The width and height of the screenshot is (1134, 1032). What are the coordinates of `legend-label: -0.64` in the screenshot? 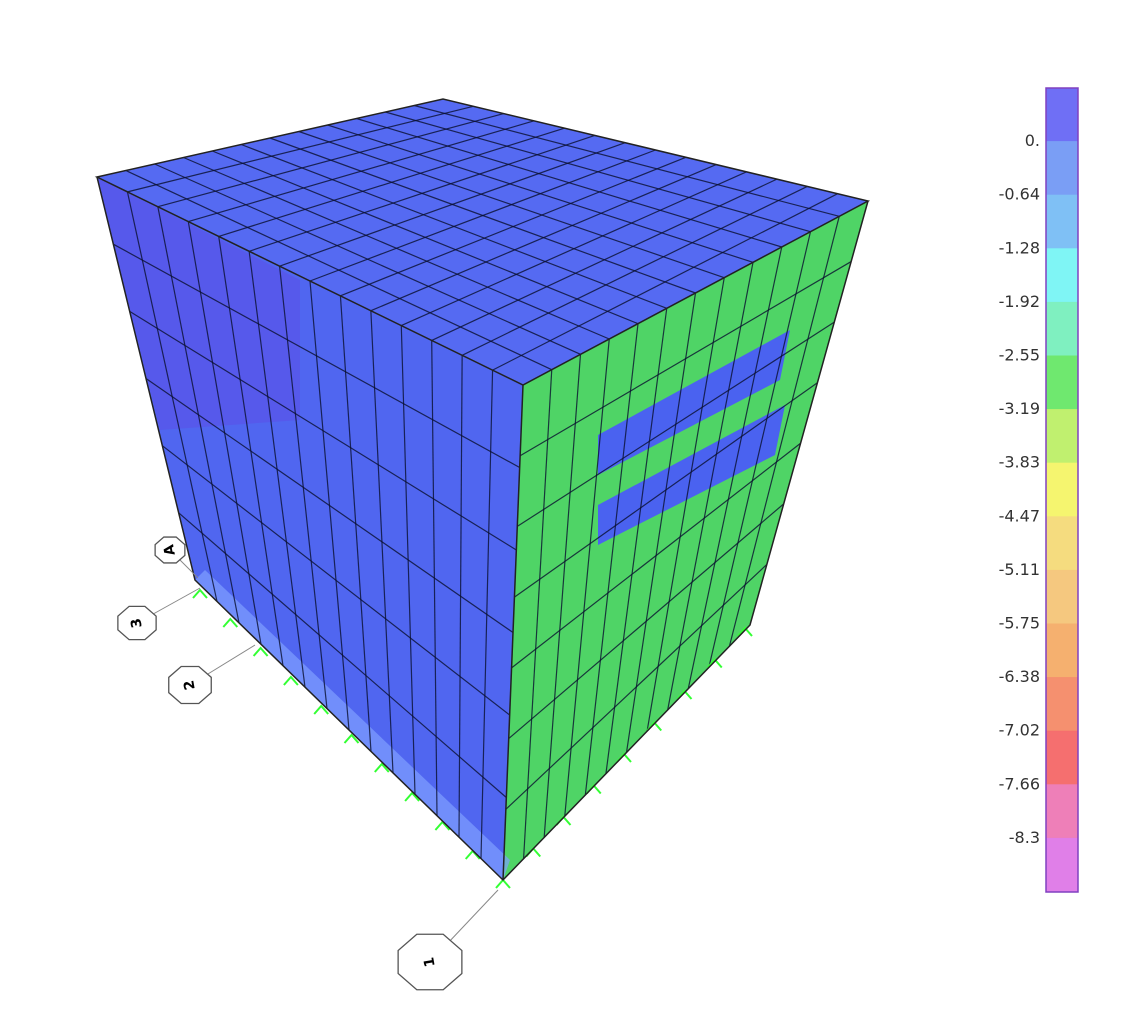 It's located at (1019, 194).